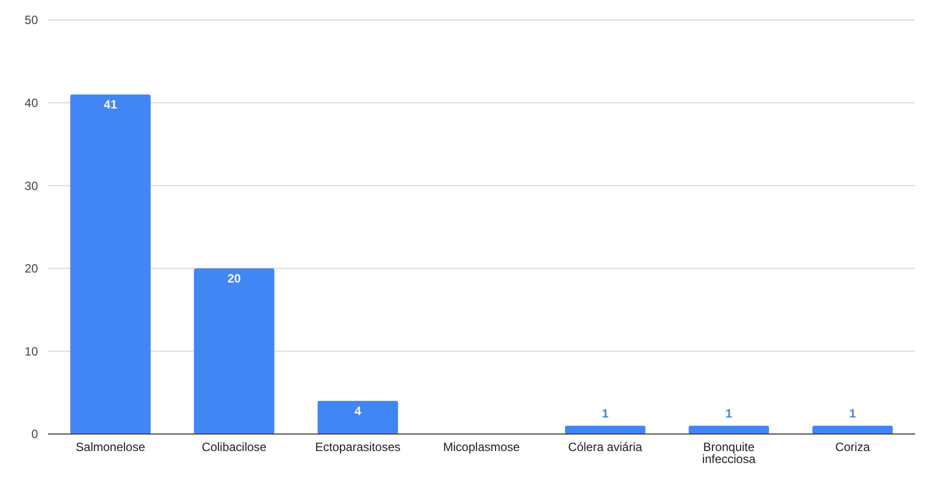  What do you see at coordinates (31, 269) in the screenshot?
I see `y-tick-label: 20` at bounding box center [31, 269].